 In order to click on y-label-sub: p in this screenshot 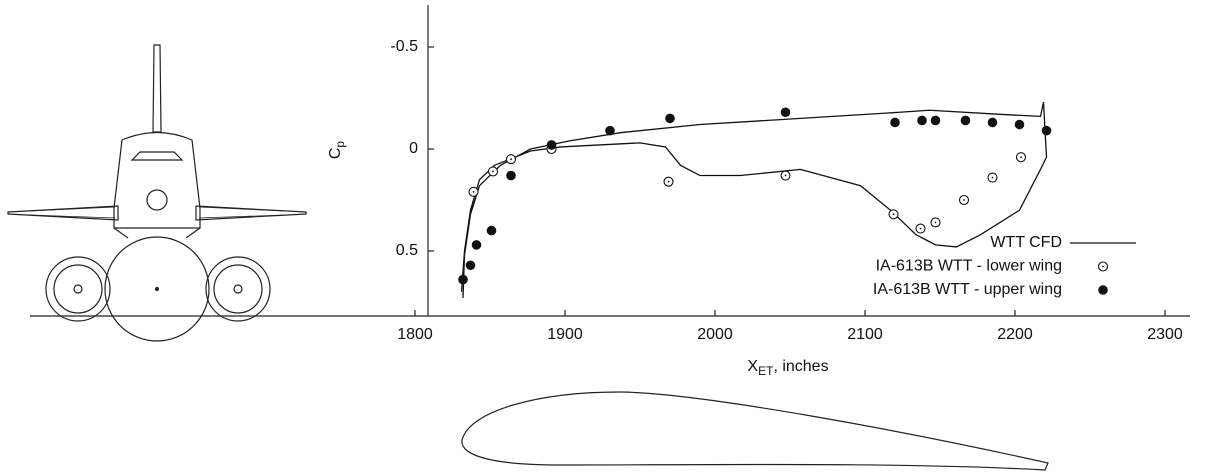, I will do `click(340, 144)`.